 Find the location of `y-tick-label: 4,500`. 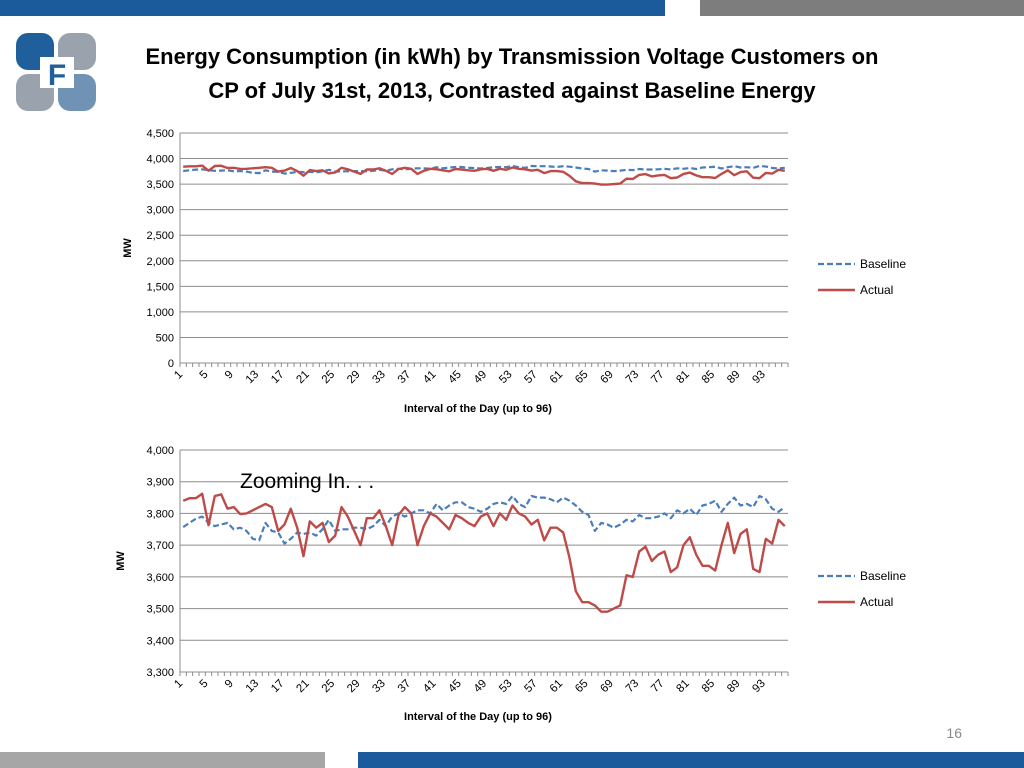

y-tick-label: 4,500 is located at coordinates (160, 134).